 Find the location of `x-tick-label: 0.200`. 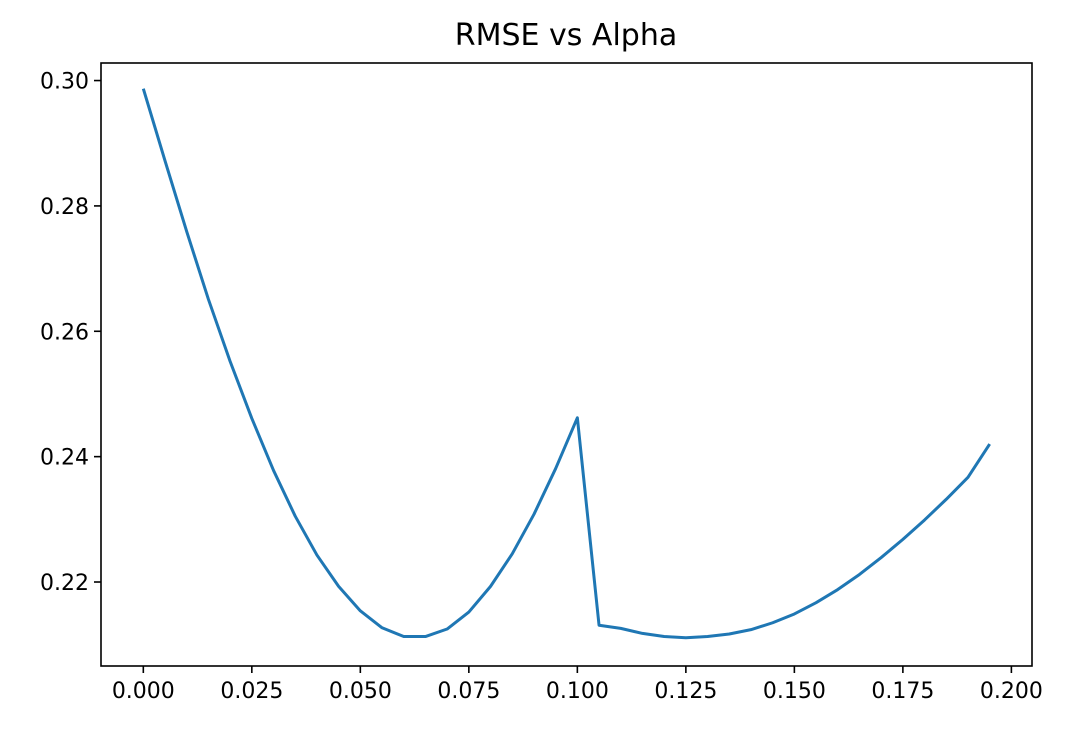

x-tick-label: 0.200 is located at coordinates (1011, 691).